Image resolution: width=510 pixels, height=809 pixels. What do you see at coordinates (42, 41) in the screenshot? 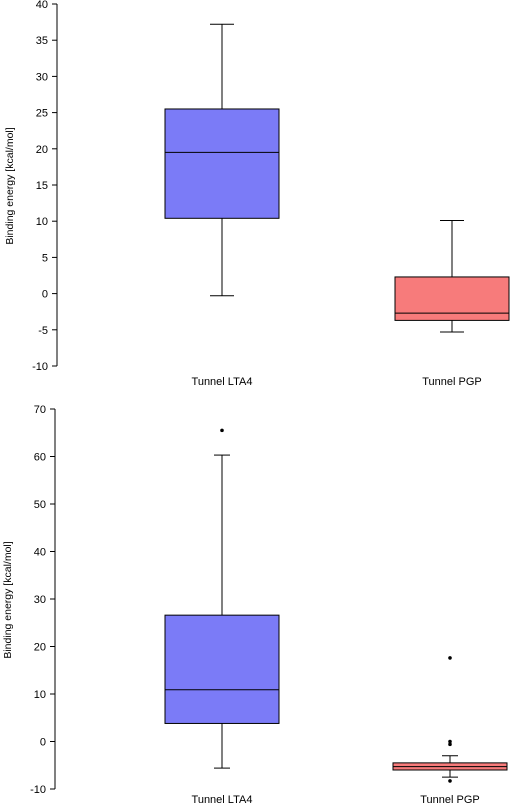
I see `y-tick-label: 35` at bounding box center [42, 41].